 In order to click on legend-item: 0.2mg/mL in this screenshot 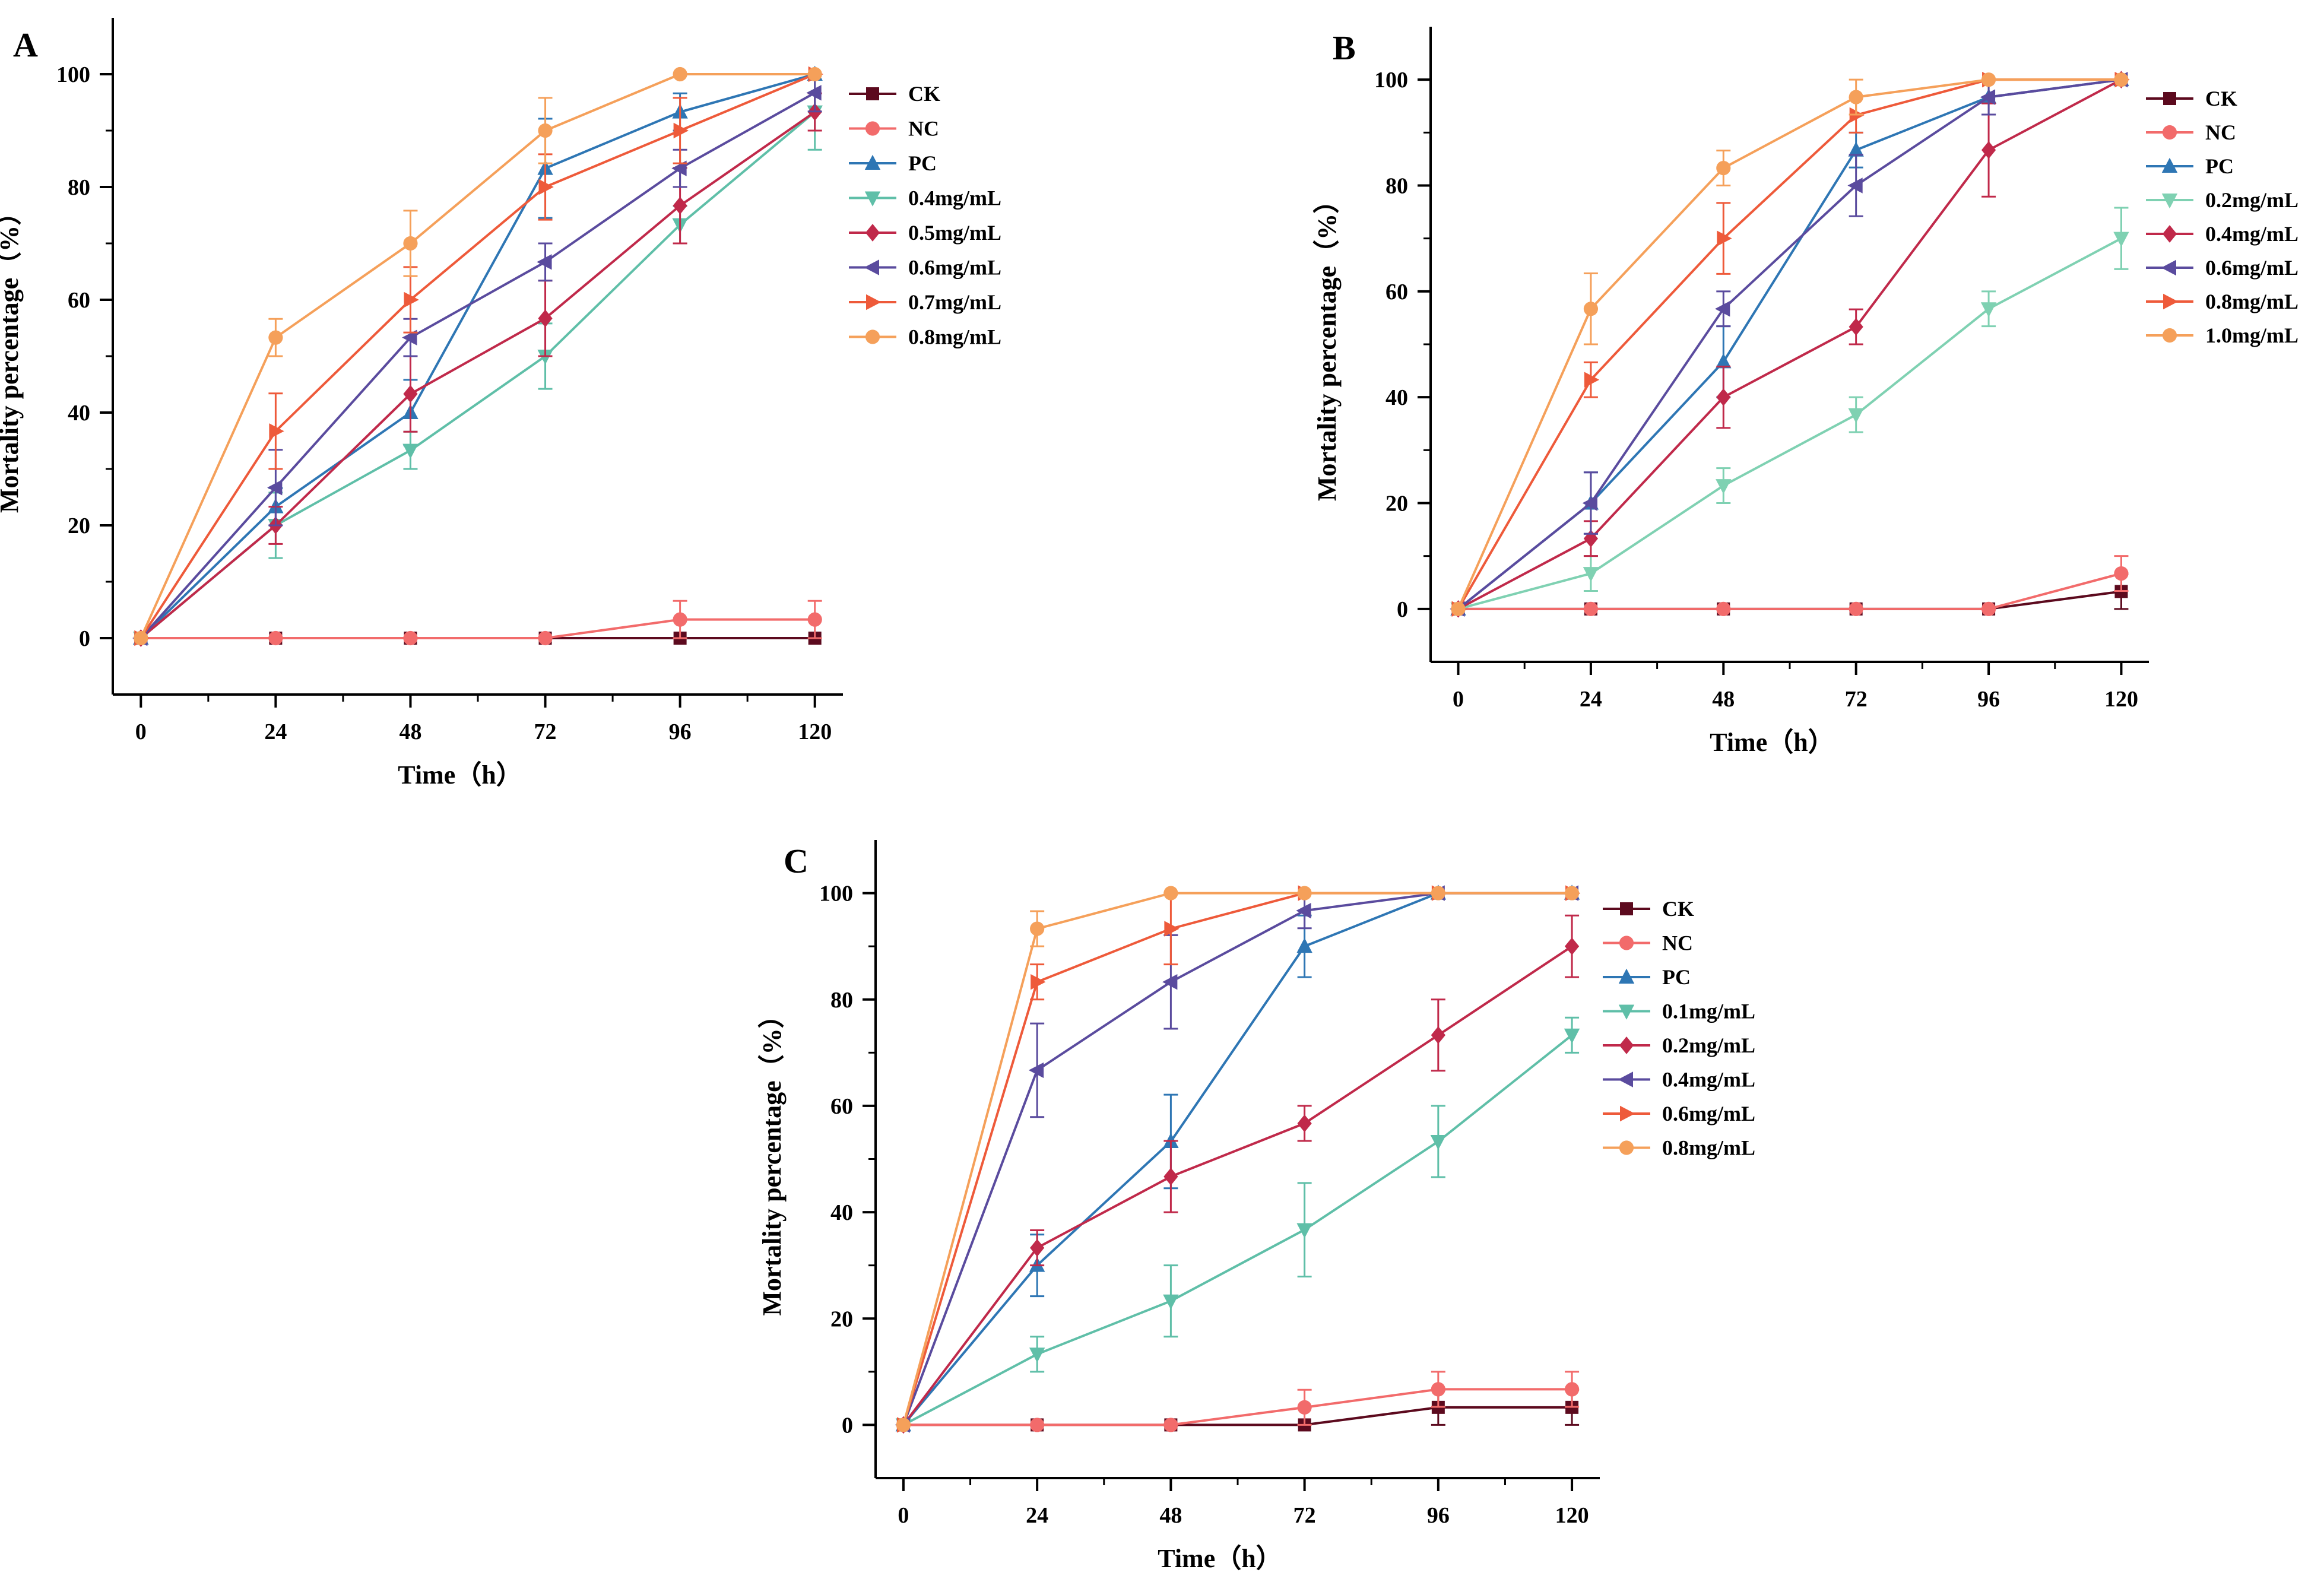, I will do `click(1679, 1045)`.